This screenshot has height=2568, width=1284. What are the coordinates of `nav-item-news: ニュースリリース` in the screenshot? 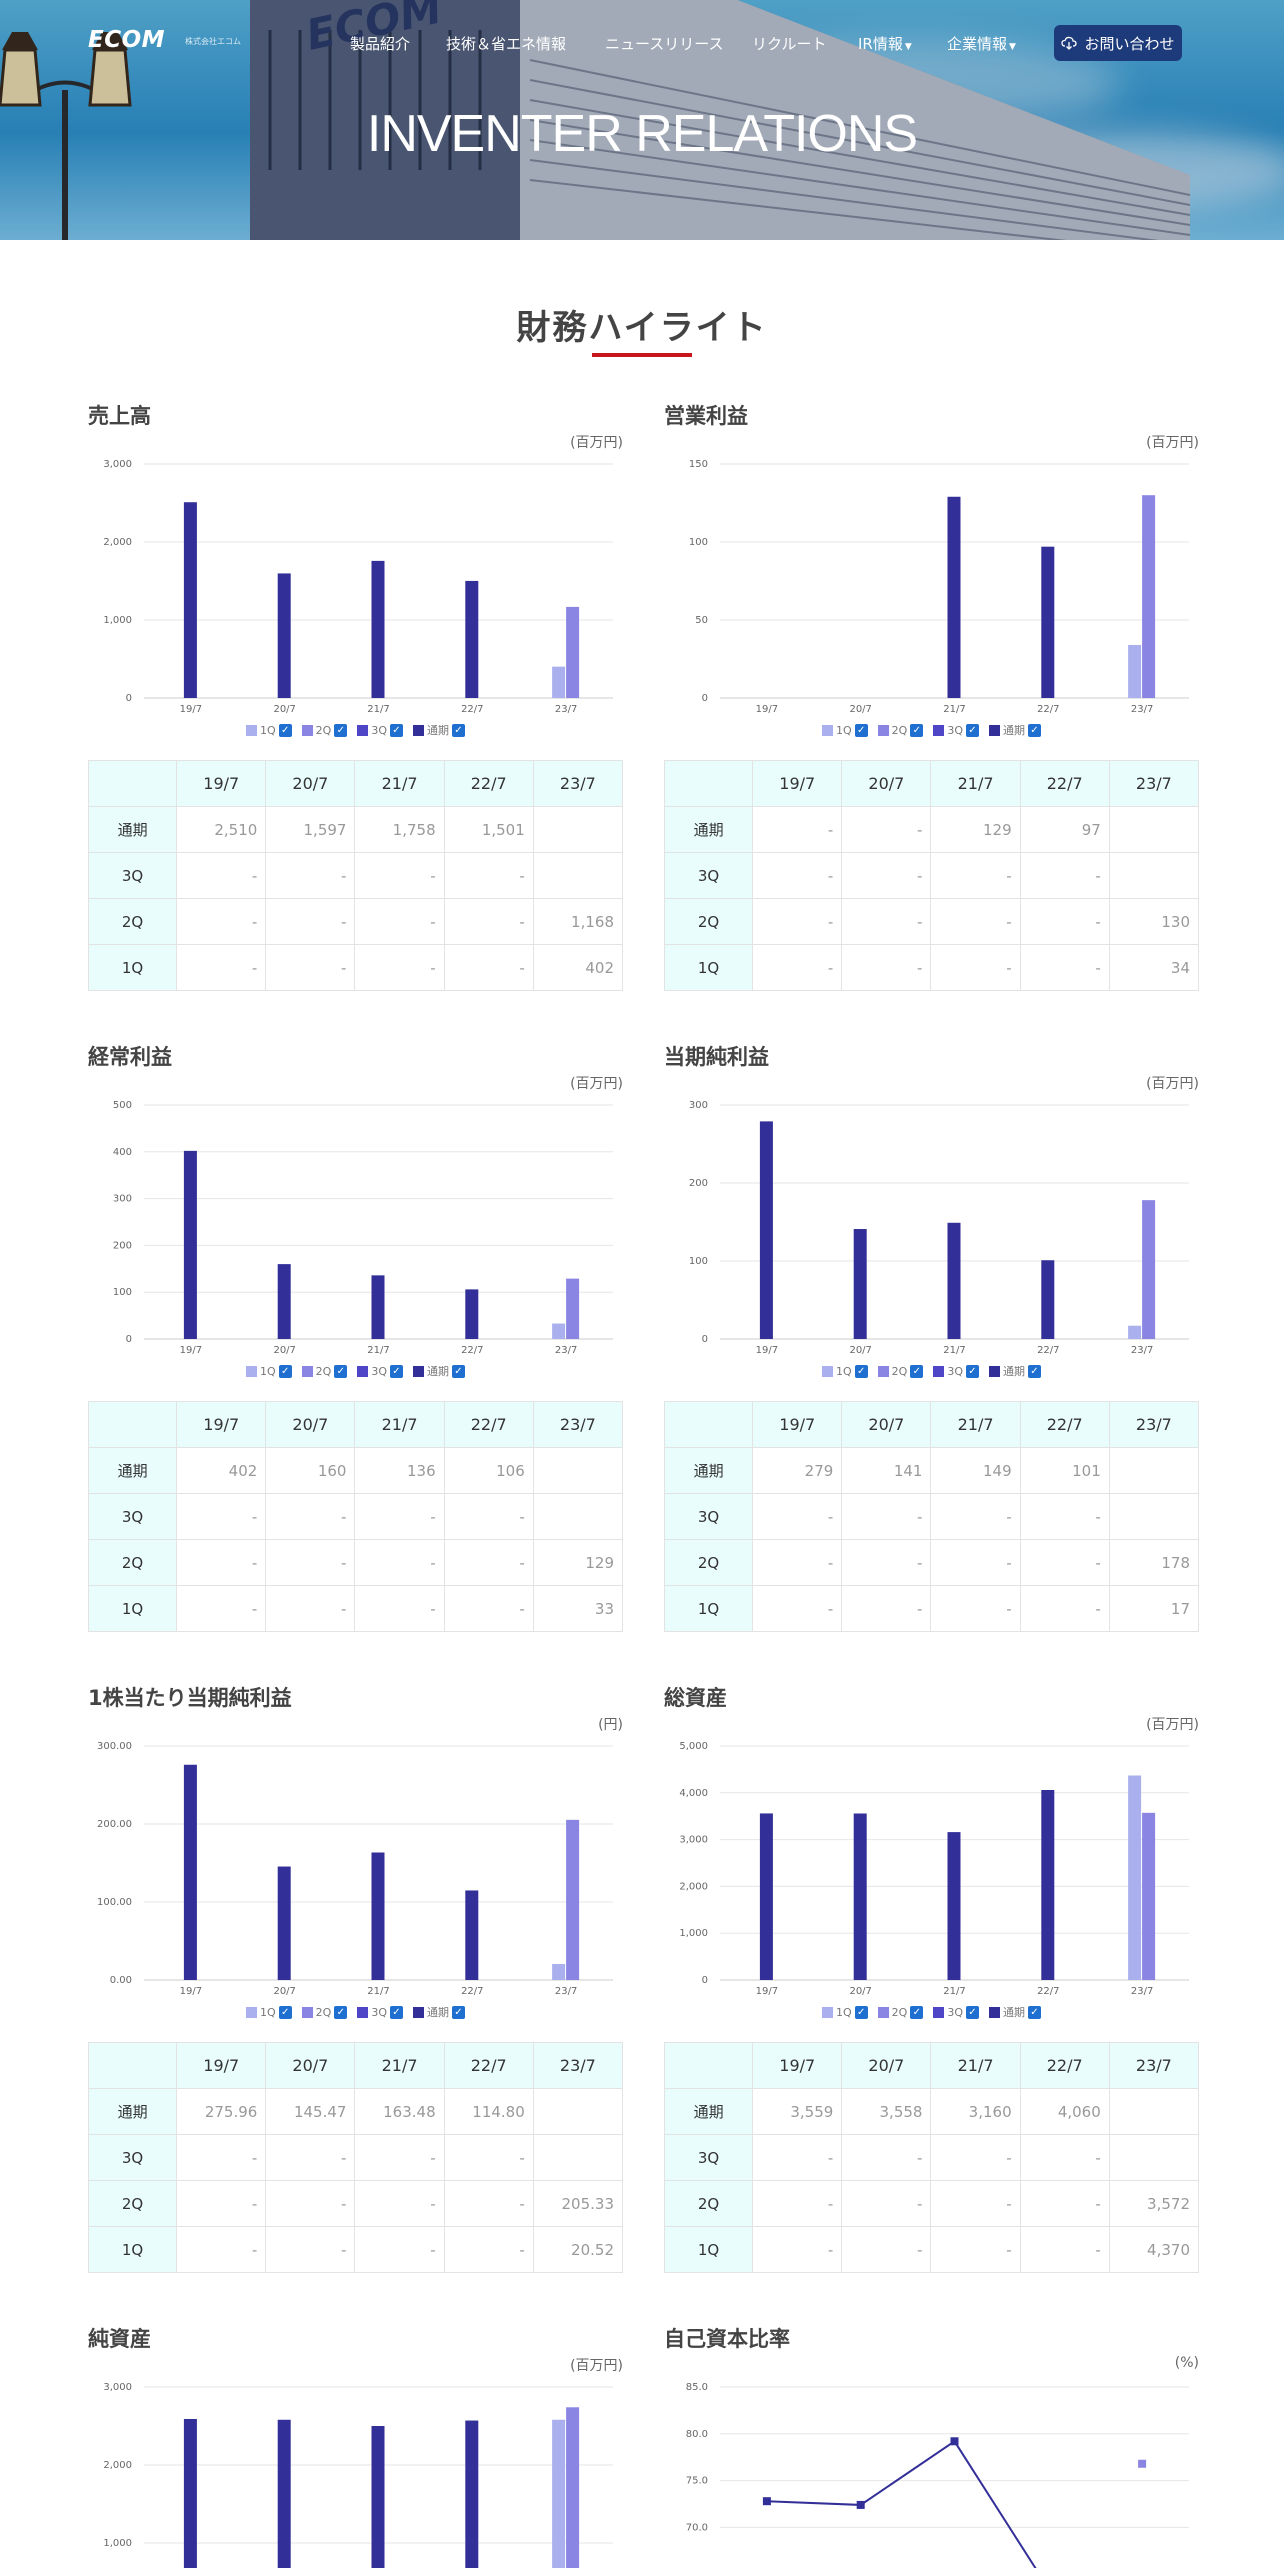 It's located at (664, 43).